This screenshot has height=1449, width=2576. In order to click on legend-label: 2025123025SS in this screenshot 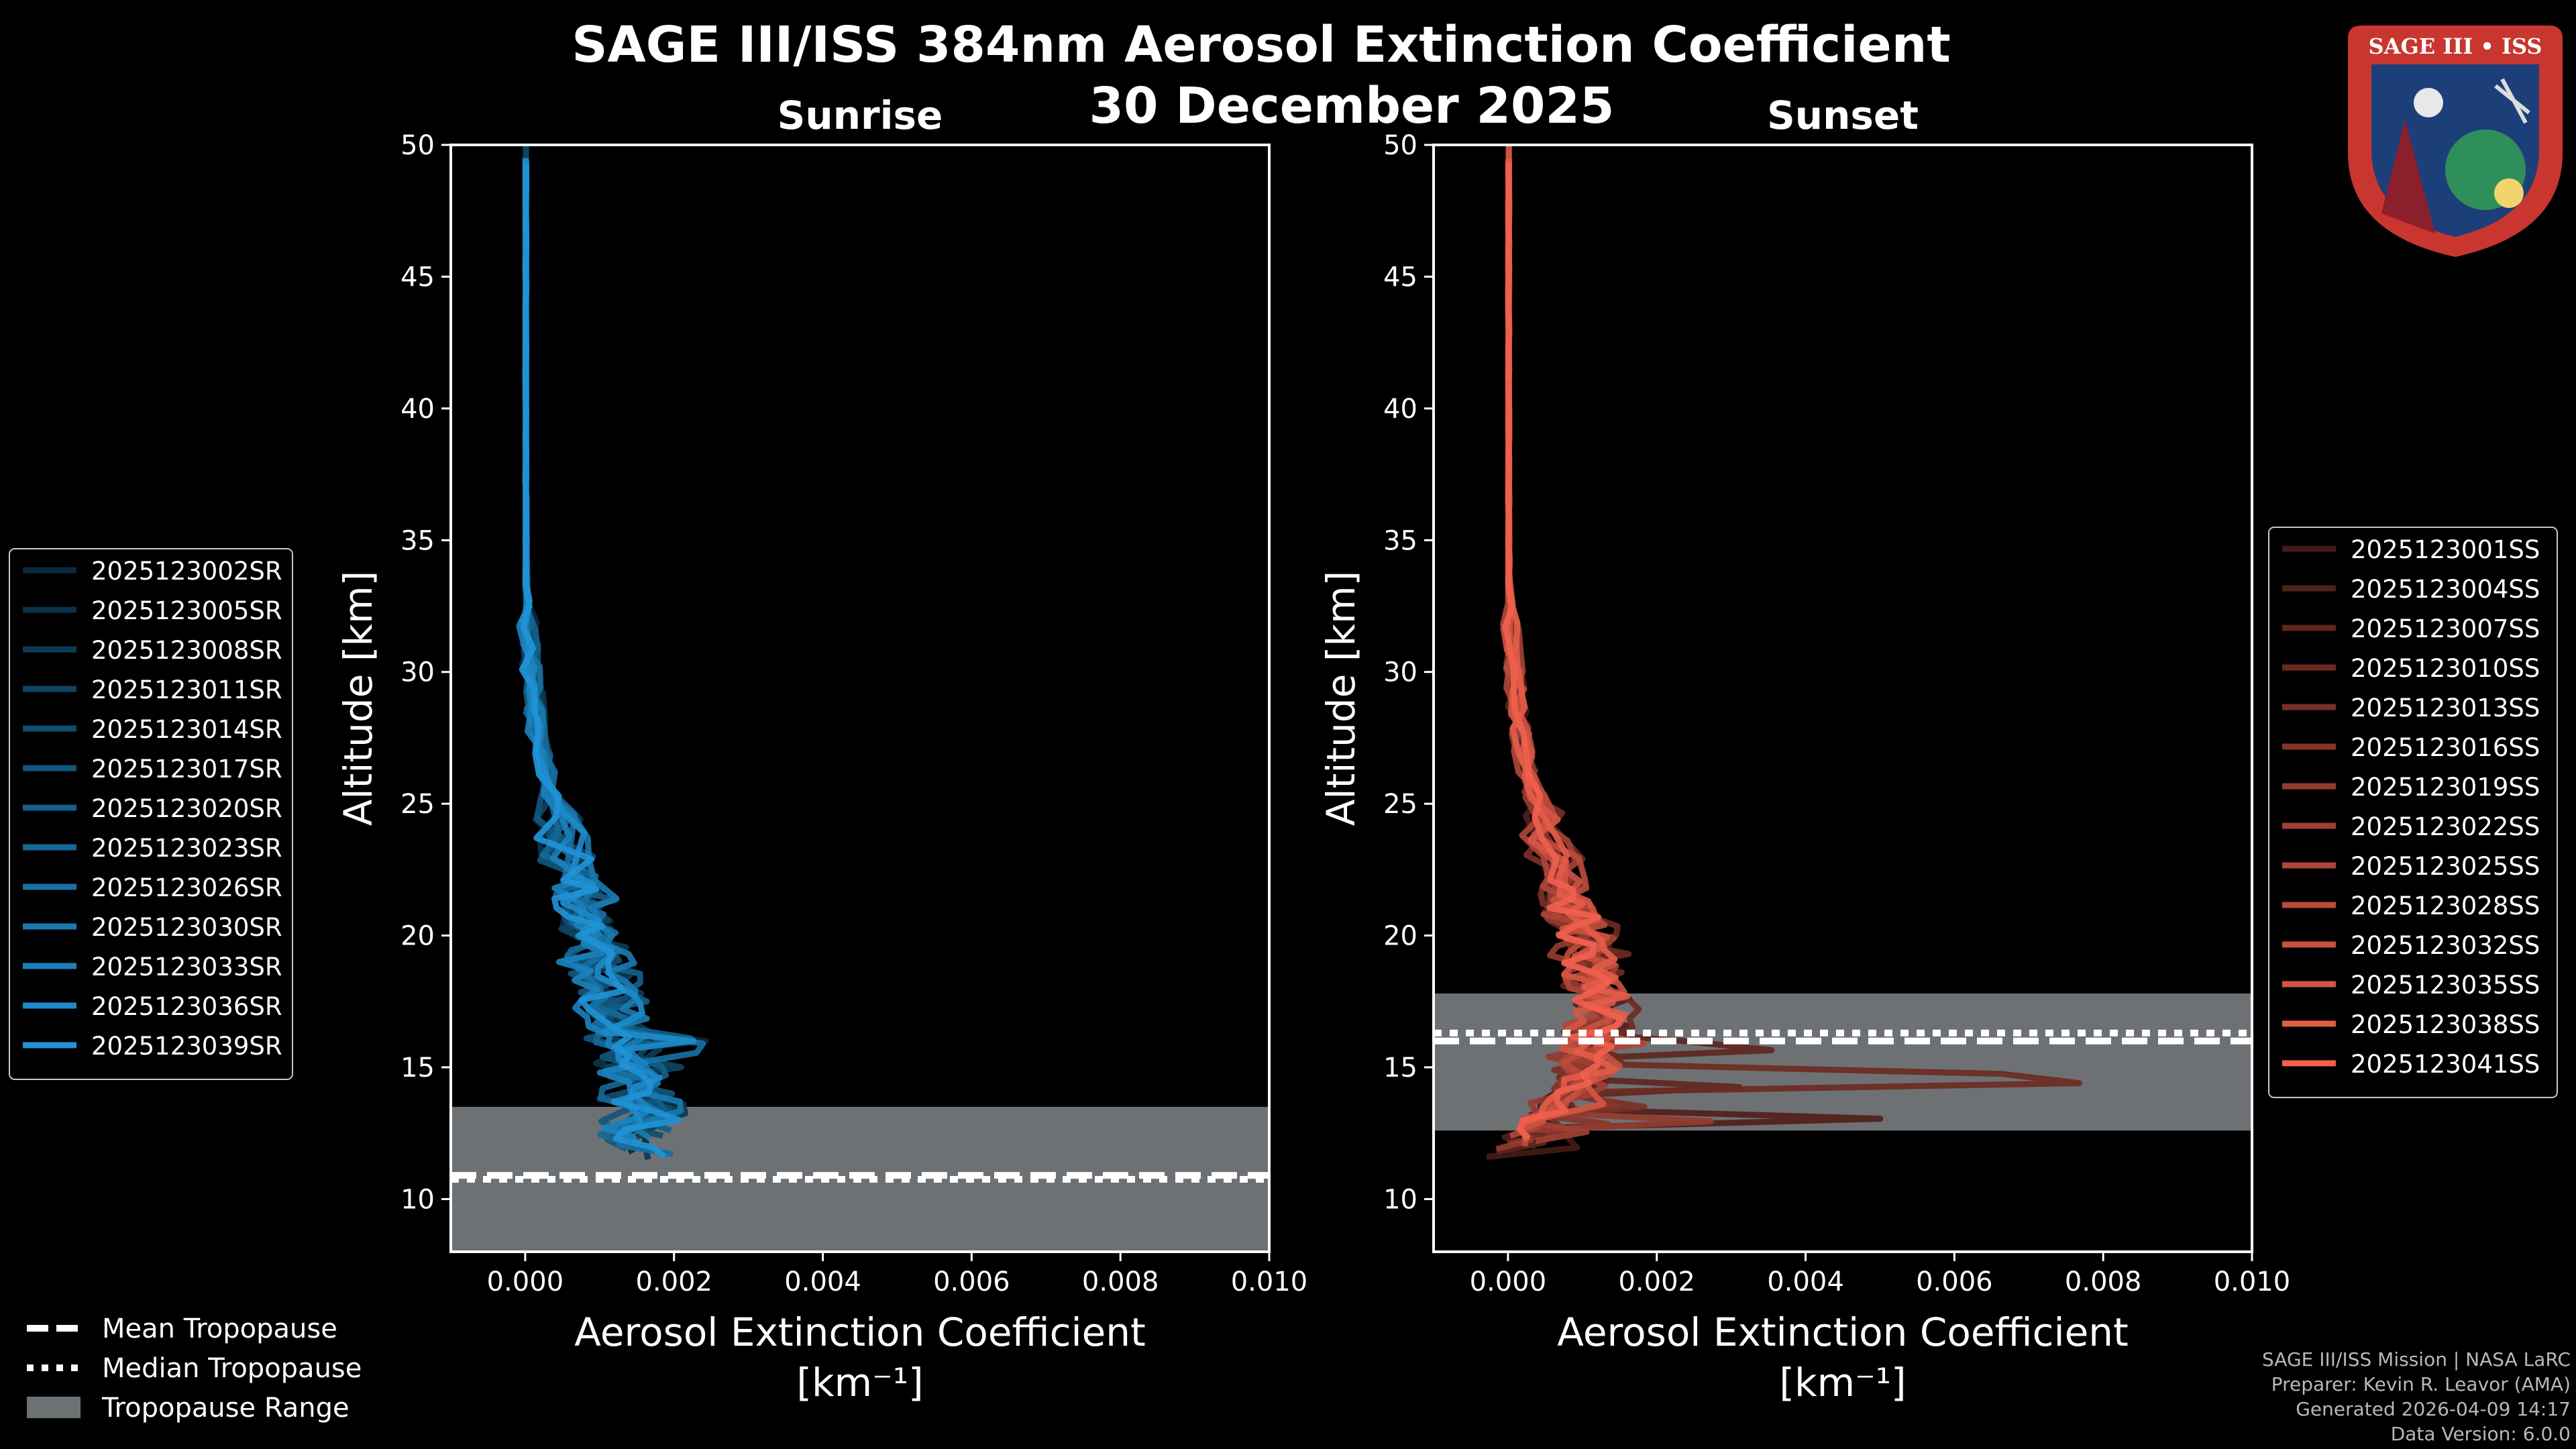, I will do `click(2445, 866)`.